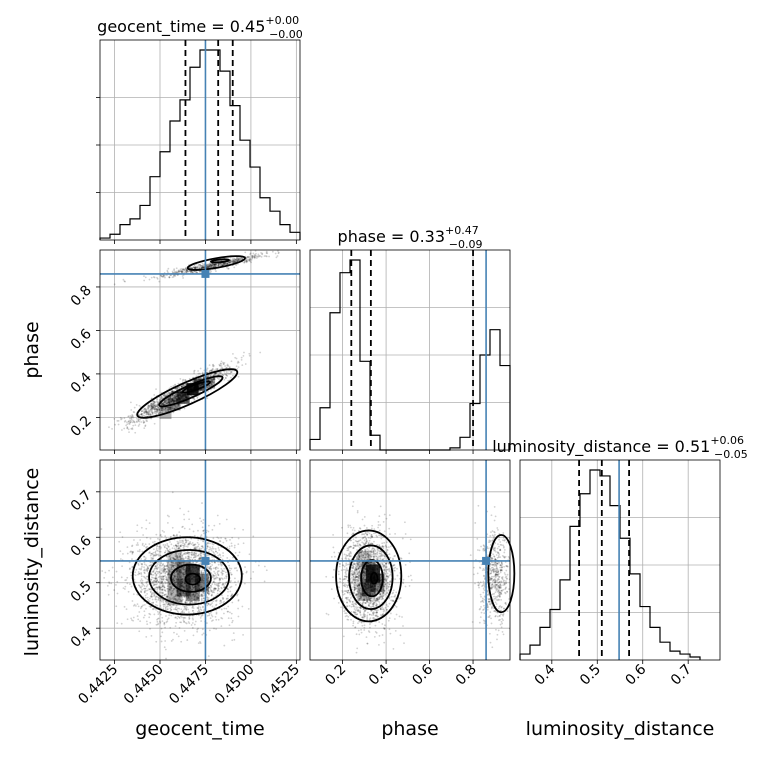 This screenshot has height=760, width=760. I want to click on histogram-luminosity_distance, so click(610, 564).